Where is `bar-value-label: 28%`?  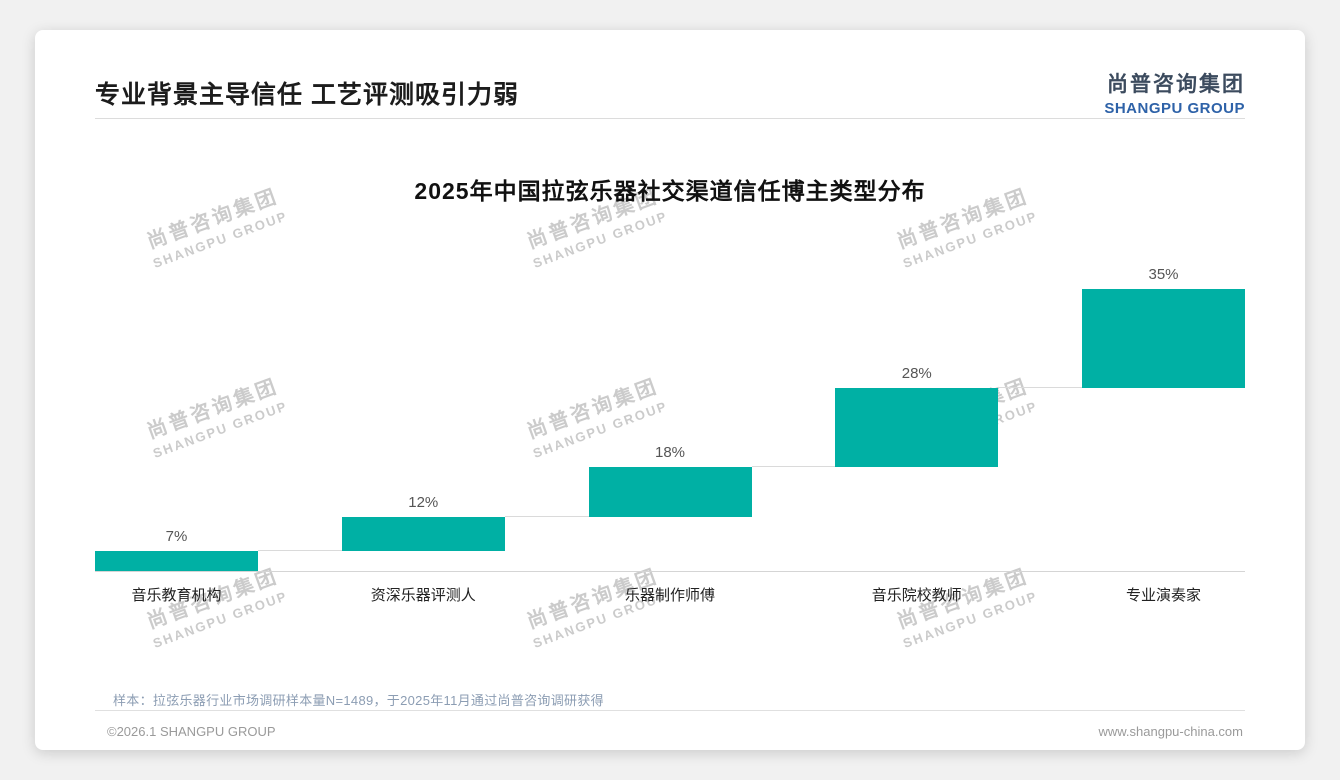 bar-value-label: 28% is located at coordinates (916, 373).